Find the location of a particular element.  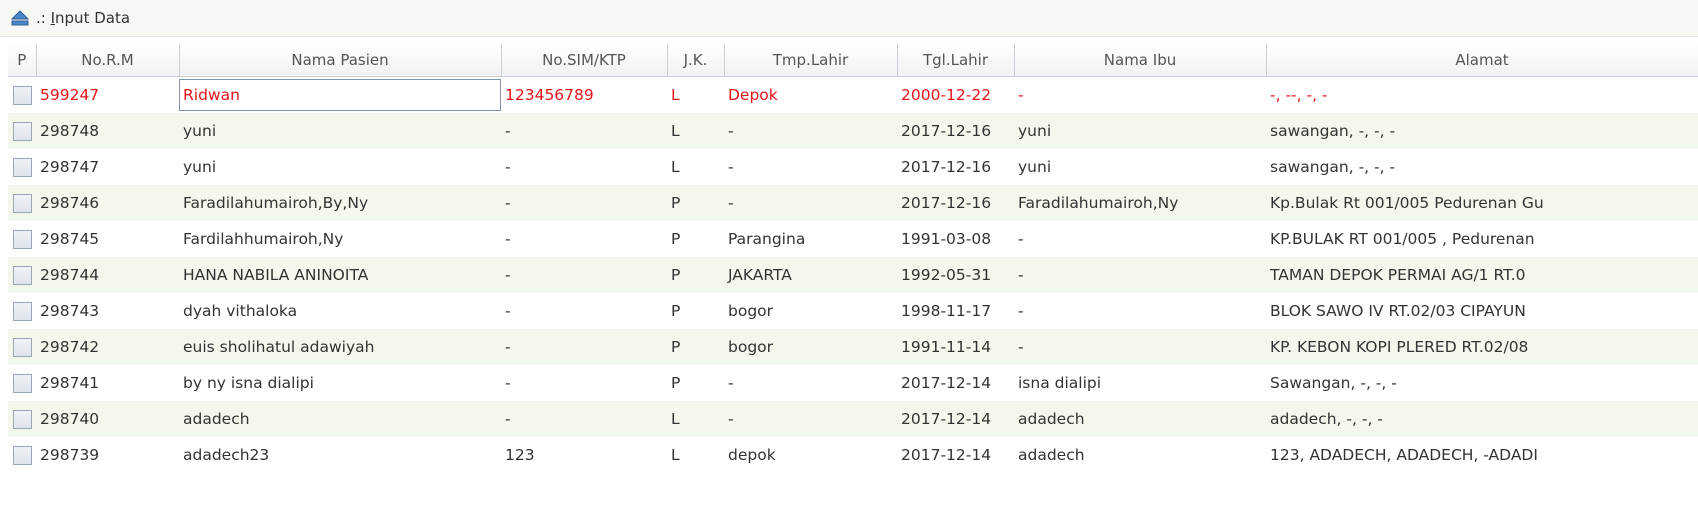

no-rm-cell: 298743 is located at coordinates (107, 311).